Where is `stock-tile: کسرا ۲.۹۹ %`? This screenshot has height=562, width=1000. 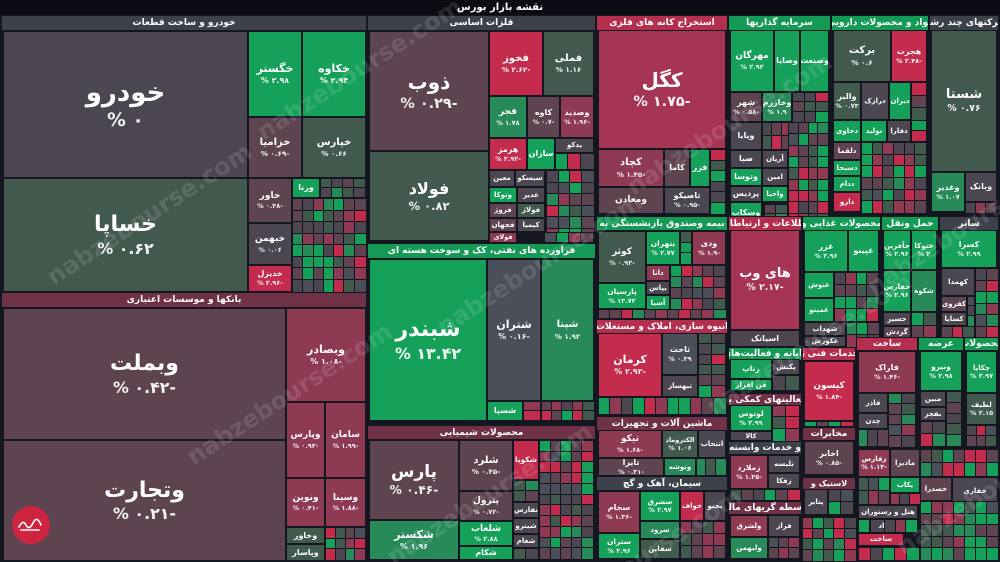
stock-tile: کسرا ۲.۹۹ % is located at coordinates (969, 249).